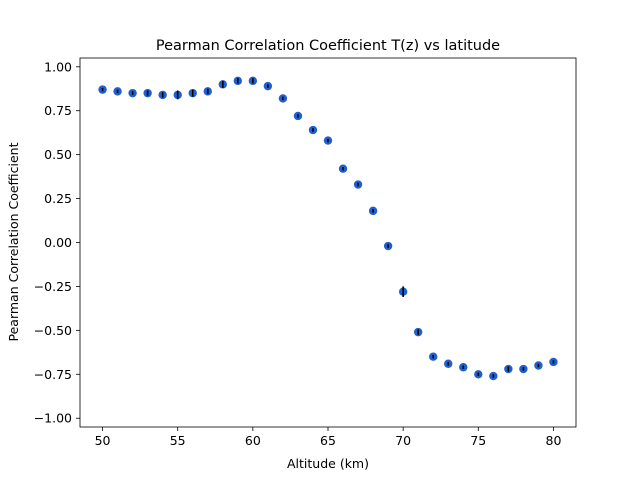 The width and height of the screenshot is (640, 480). I want to click on y-tick-label: 0.25, so click(58, 198).